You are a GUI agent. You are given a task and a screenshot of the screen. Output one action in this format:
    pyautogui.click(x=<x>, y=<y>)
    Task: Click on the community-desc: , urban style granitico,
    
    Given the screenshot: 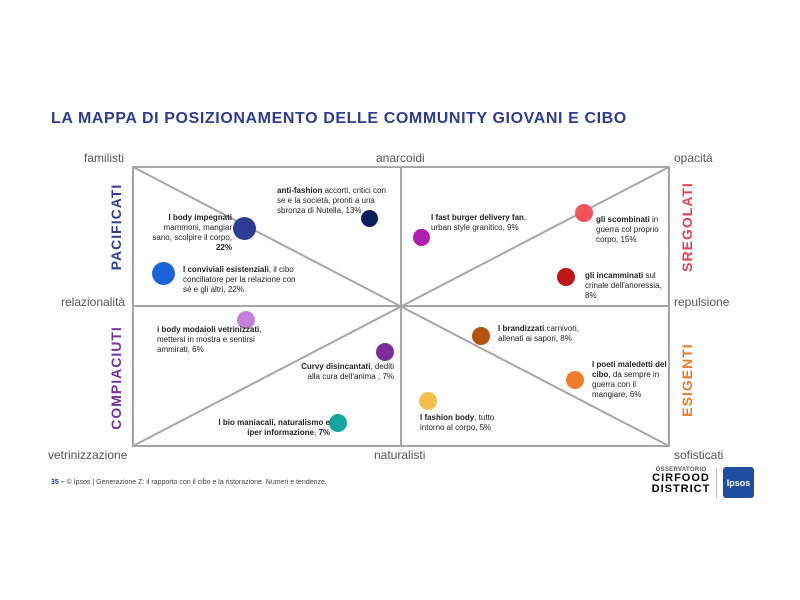 What is the action you would take?
    pyautogui.click(x=479, y=222)
    